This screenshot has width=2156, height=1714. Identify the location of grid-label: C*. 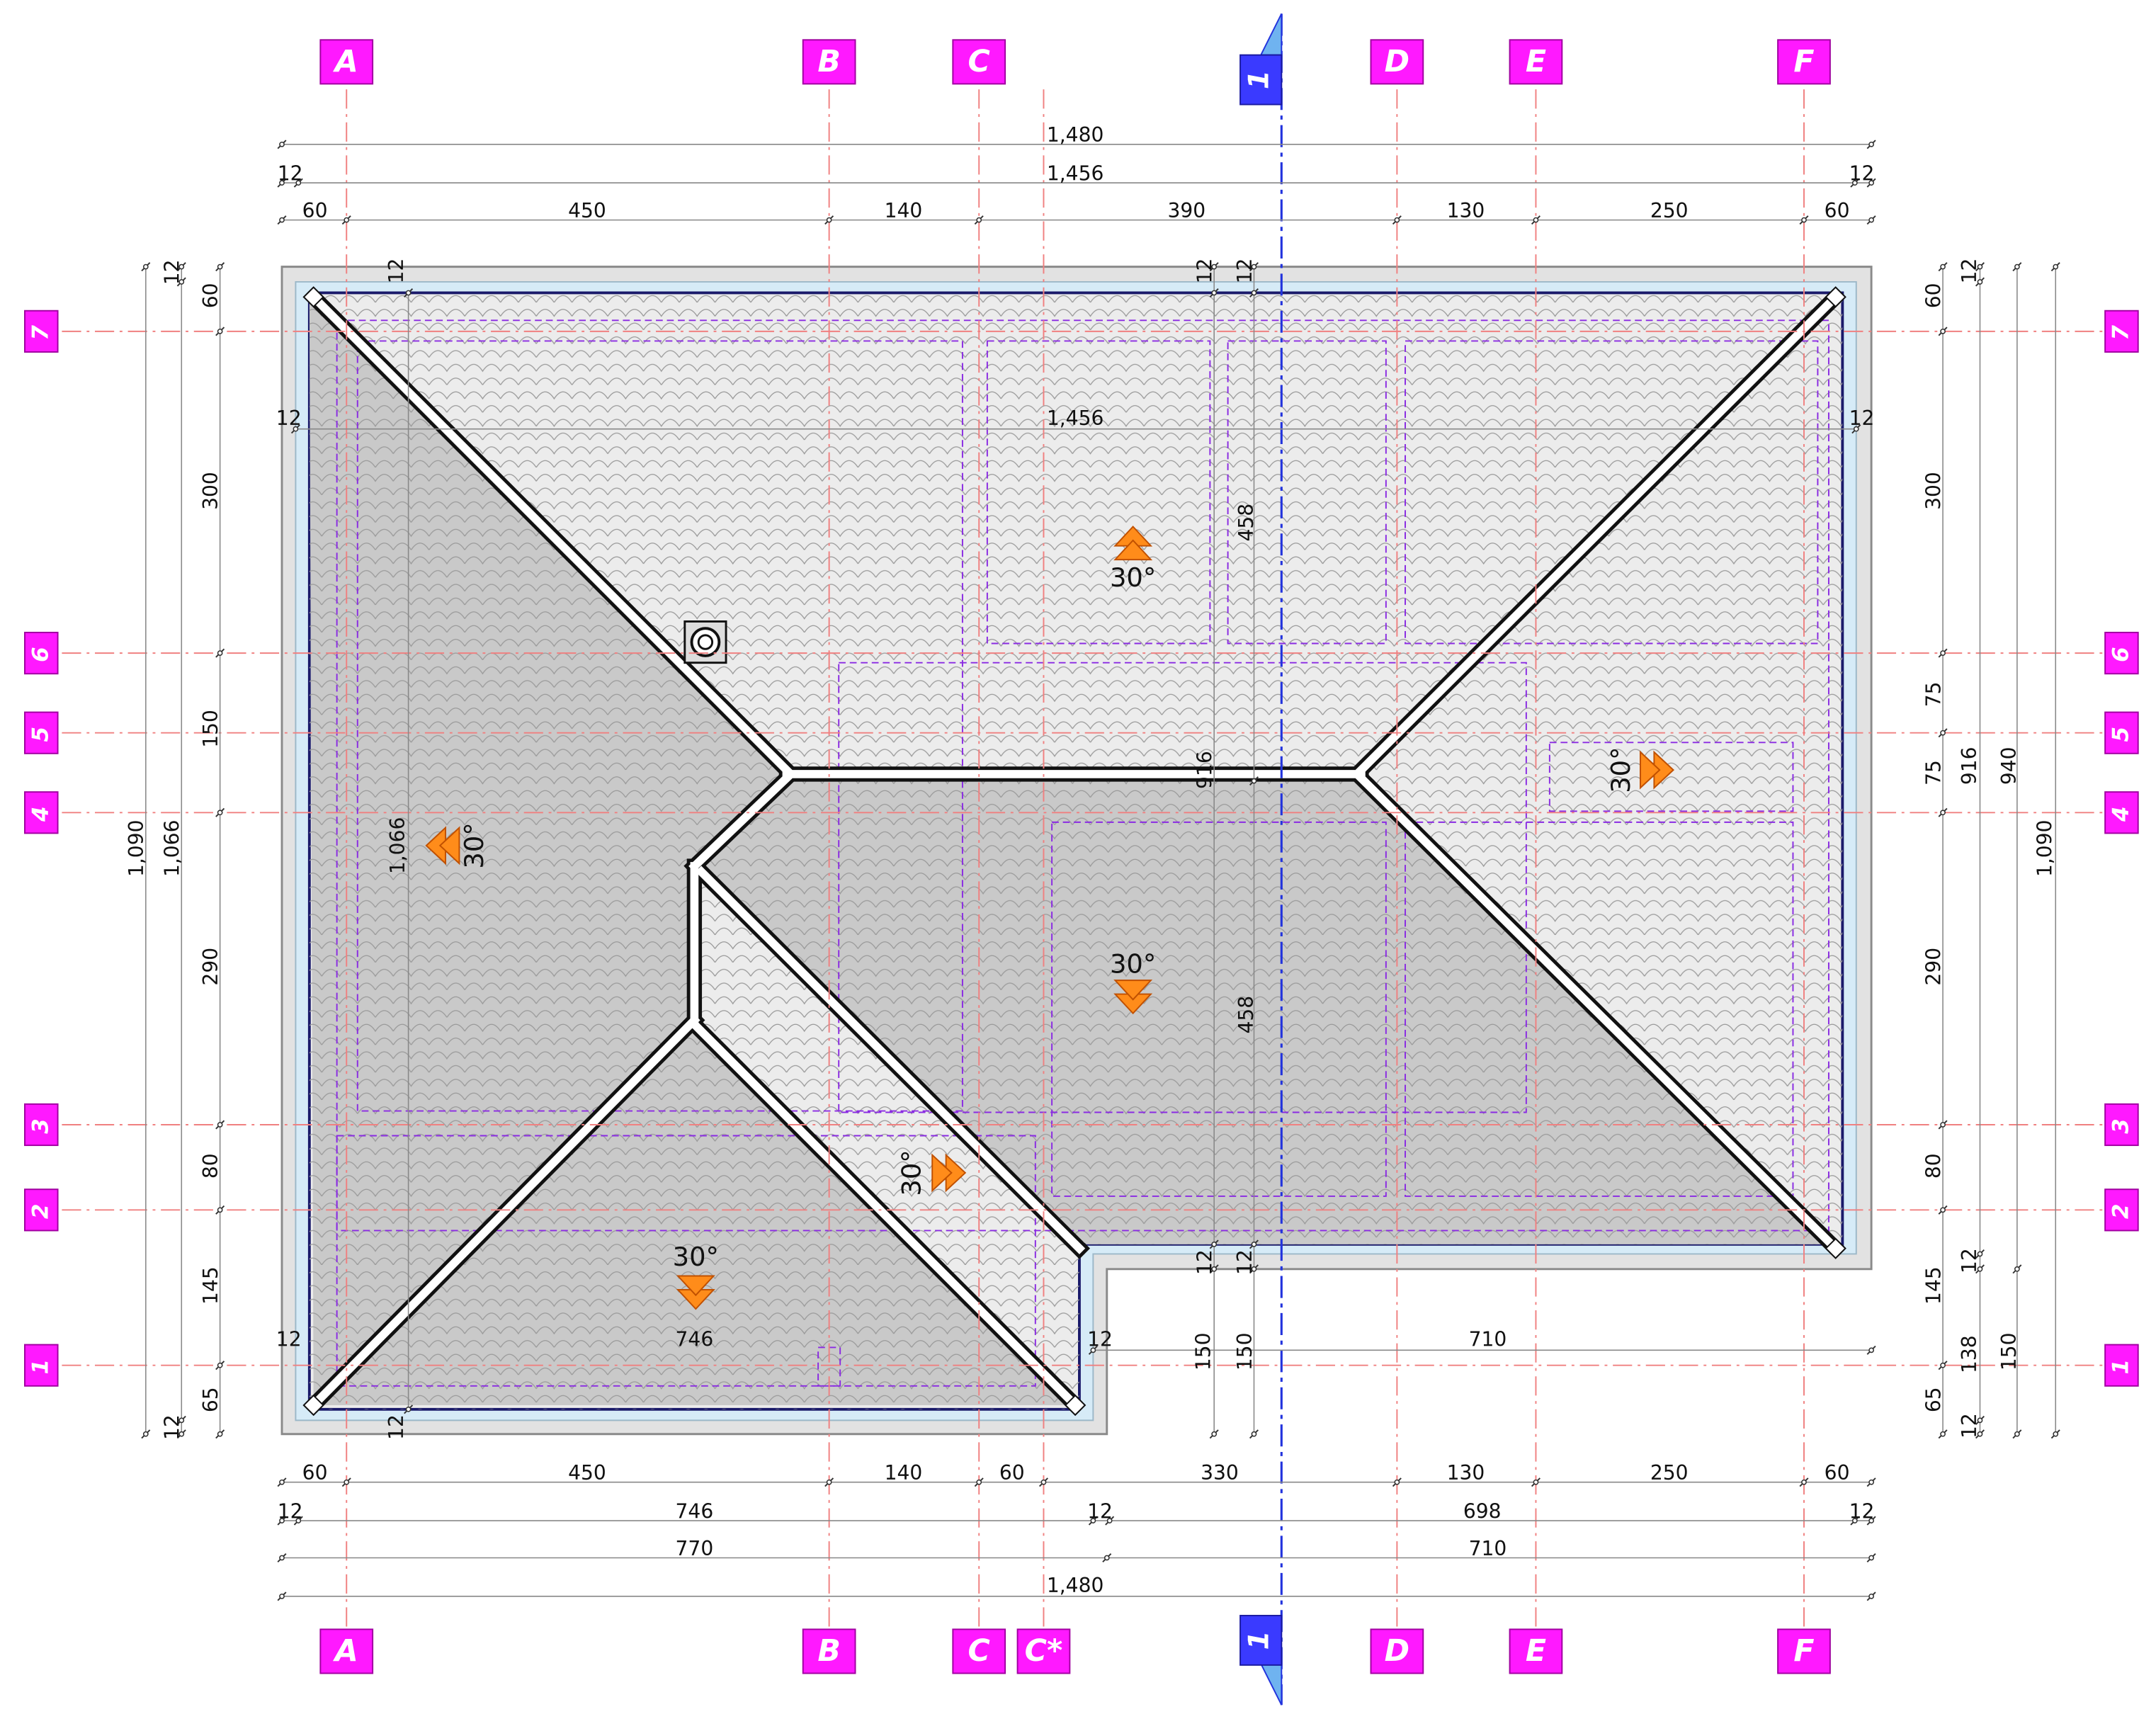
(1044, 1651).